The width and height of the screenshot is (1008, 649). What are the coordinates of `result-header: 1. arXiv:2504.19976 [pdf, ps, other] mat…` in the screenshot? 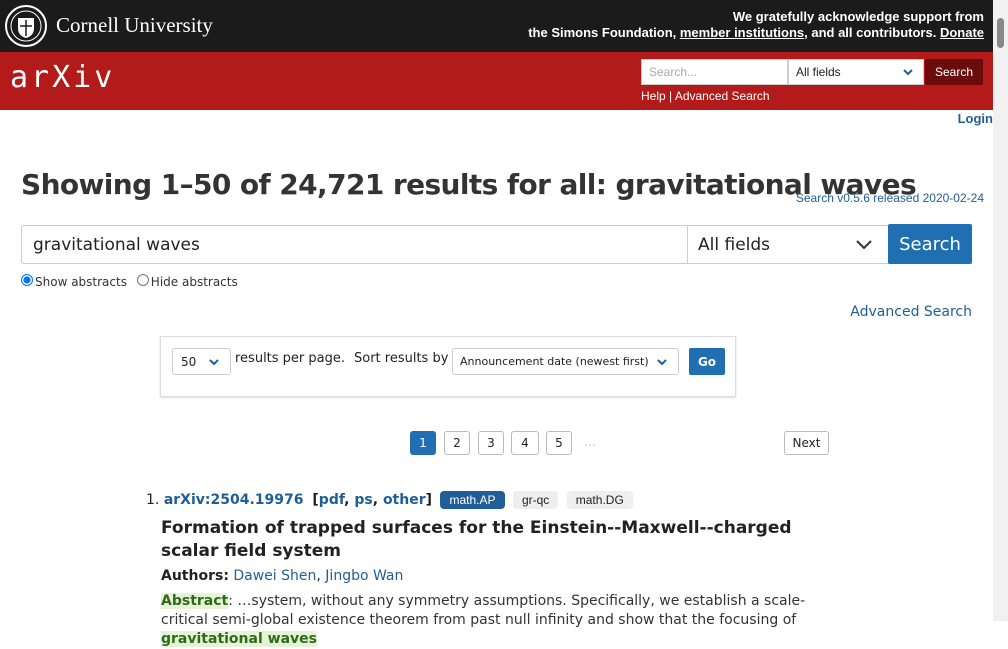 It's located at (389, 500).